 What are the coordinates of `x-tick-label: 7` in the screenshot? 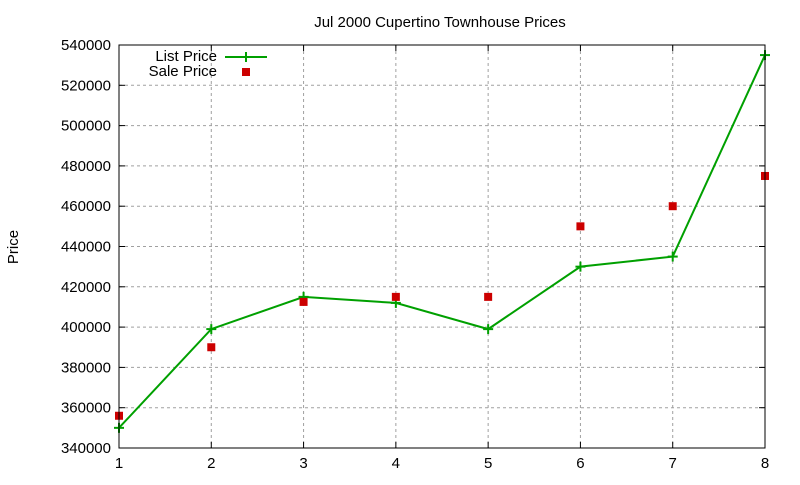 It's located at (673, 463).